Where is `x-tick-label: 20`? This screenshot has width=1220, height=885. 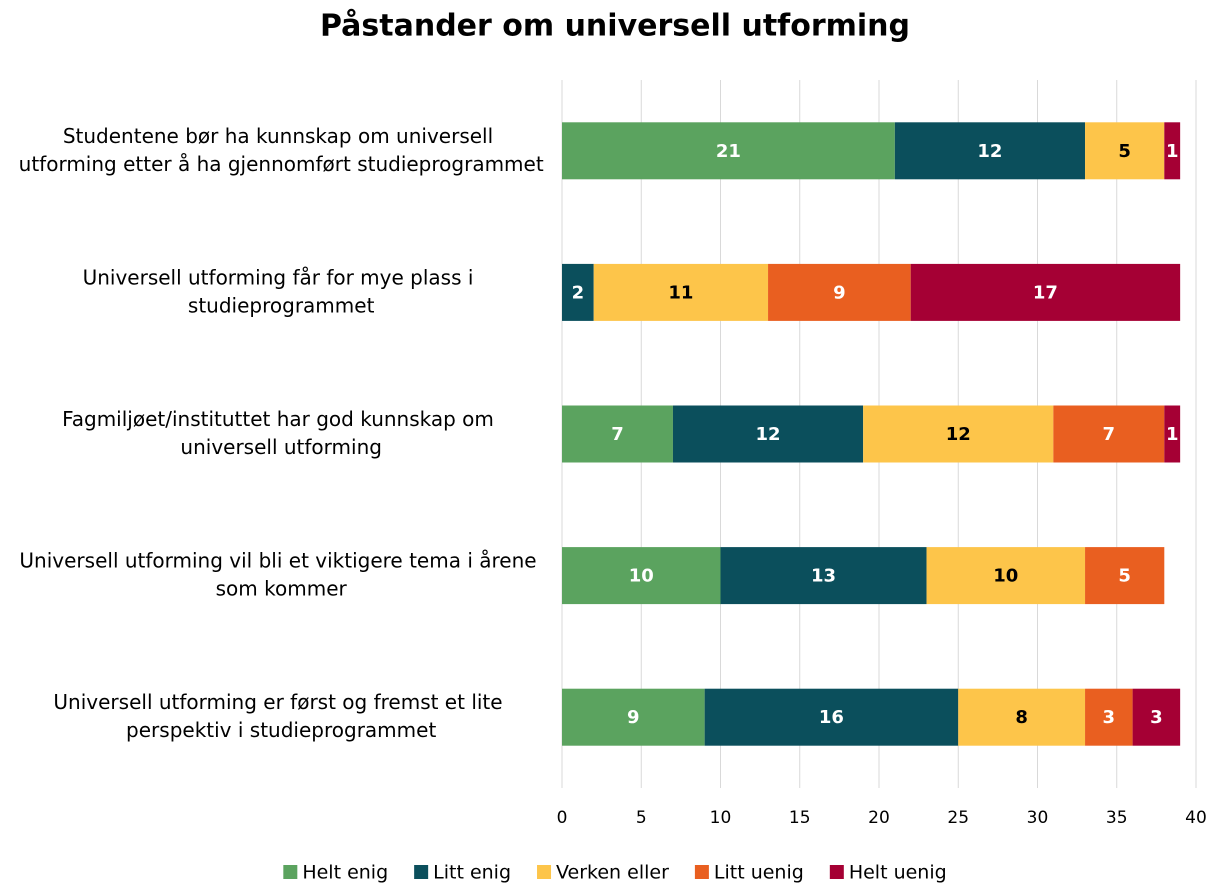
x-tick-label: 20 is located at coordinates (879, 818).